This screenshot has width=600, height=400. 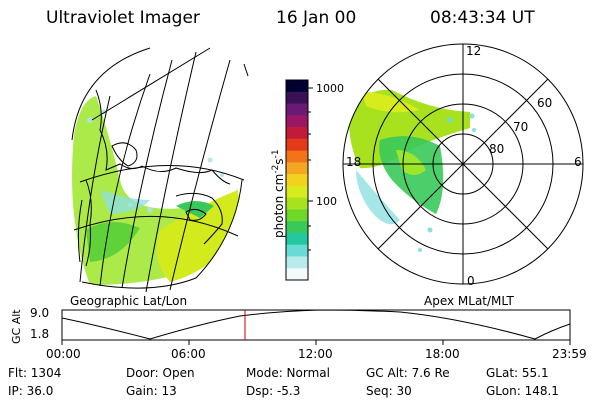 What do you see at coordinates (40, 334) in the screenshot?
I see `timeline-ytick-1.8: 1.8` at bounding box center [40, 334].